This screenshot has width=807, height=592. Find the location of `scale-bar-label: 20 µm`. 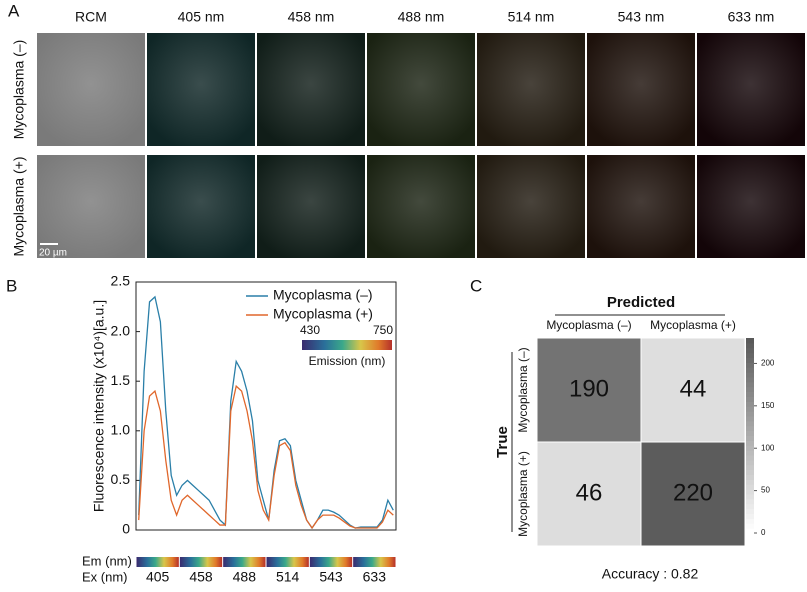

scale-bar-label: 20 µm is located at coordinates (53, 253).